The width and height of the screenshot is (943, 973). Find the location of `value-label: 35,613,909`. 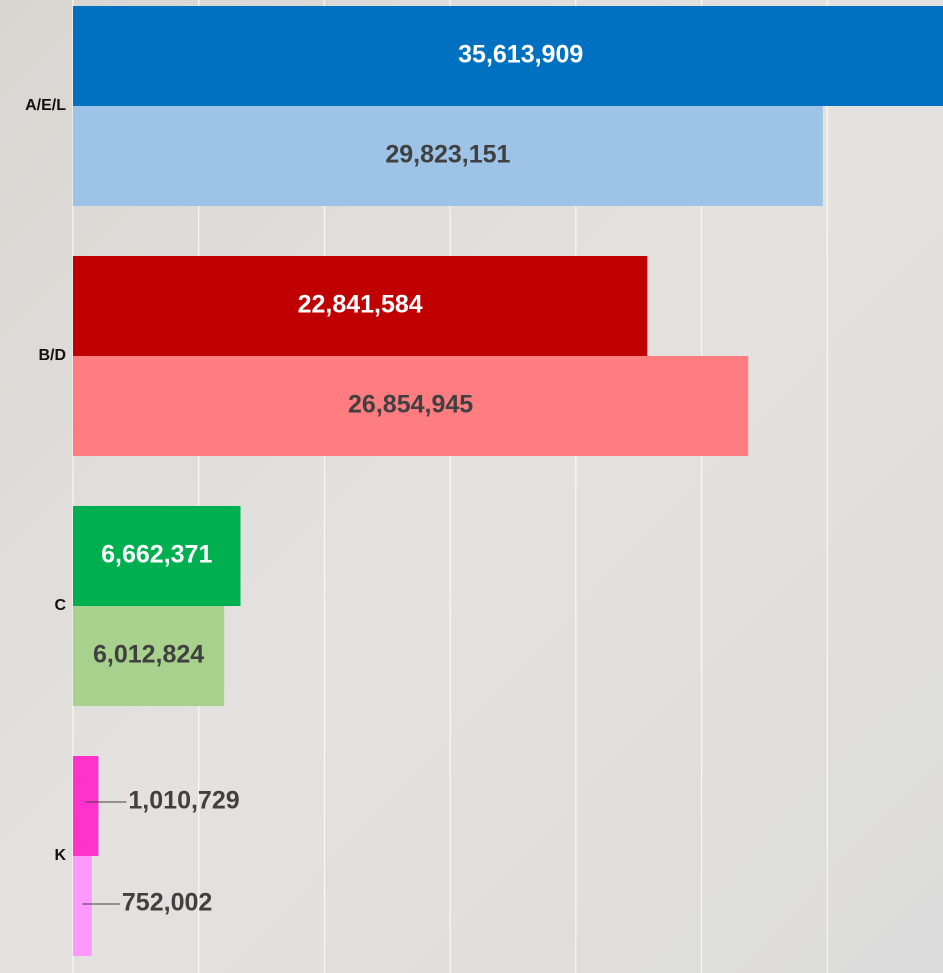

value-label: 35,613,909 is located at coordinates (520, 55).